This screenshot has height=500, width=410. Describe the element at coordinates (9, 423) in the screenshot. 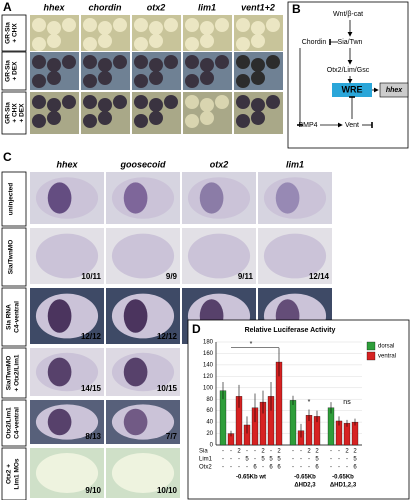

I see `row-label: Otx2/Lim1` at that location.